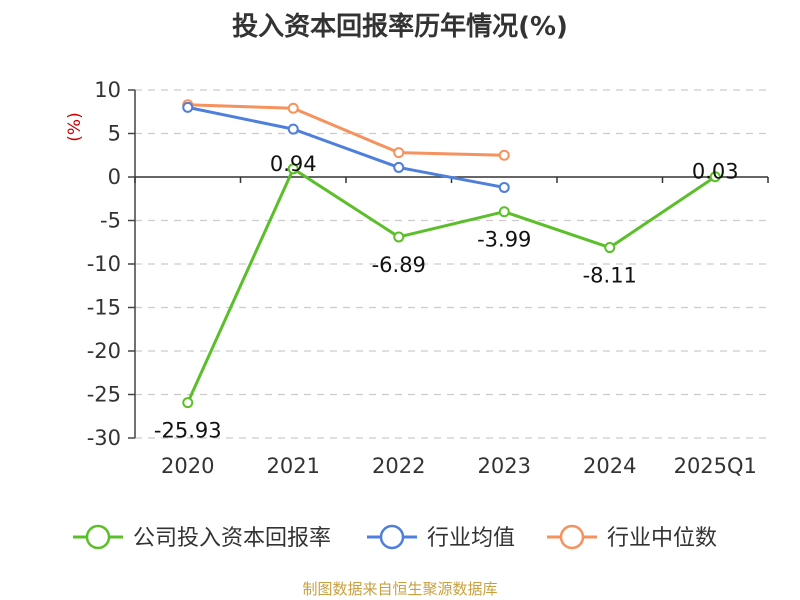 The image size is (800, 600). Describe the element at coordinates (609, 466) in the screenshot. I see `x-tick-label: 2024` at that location.